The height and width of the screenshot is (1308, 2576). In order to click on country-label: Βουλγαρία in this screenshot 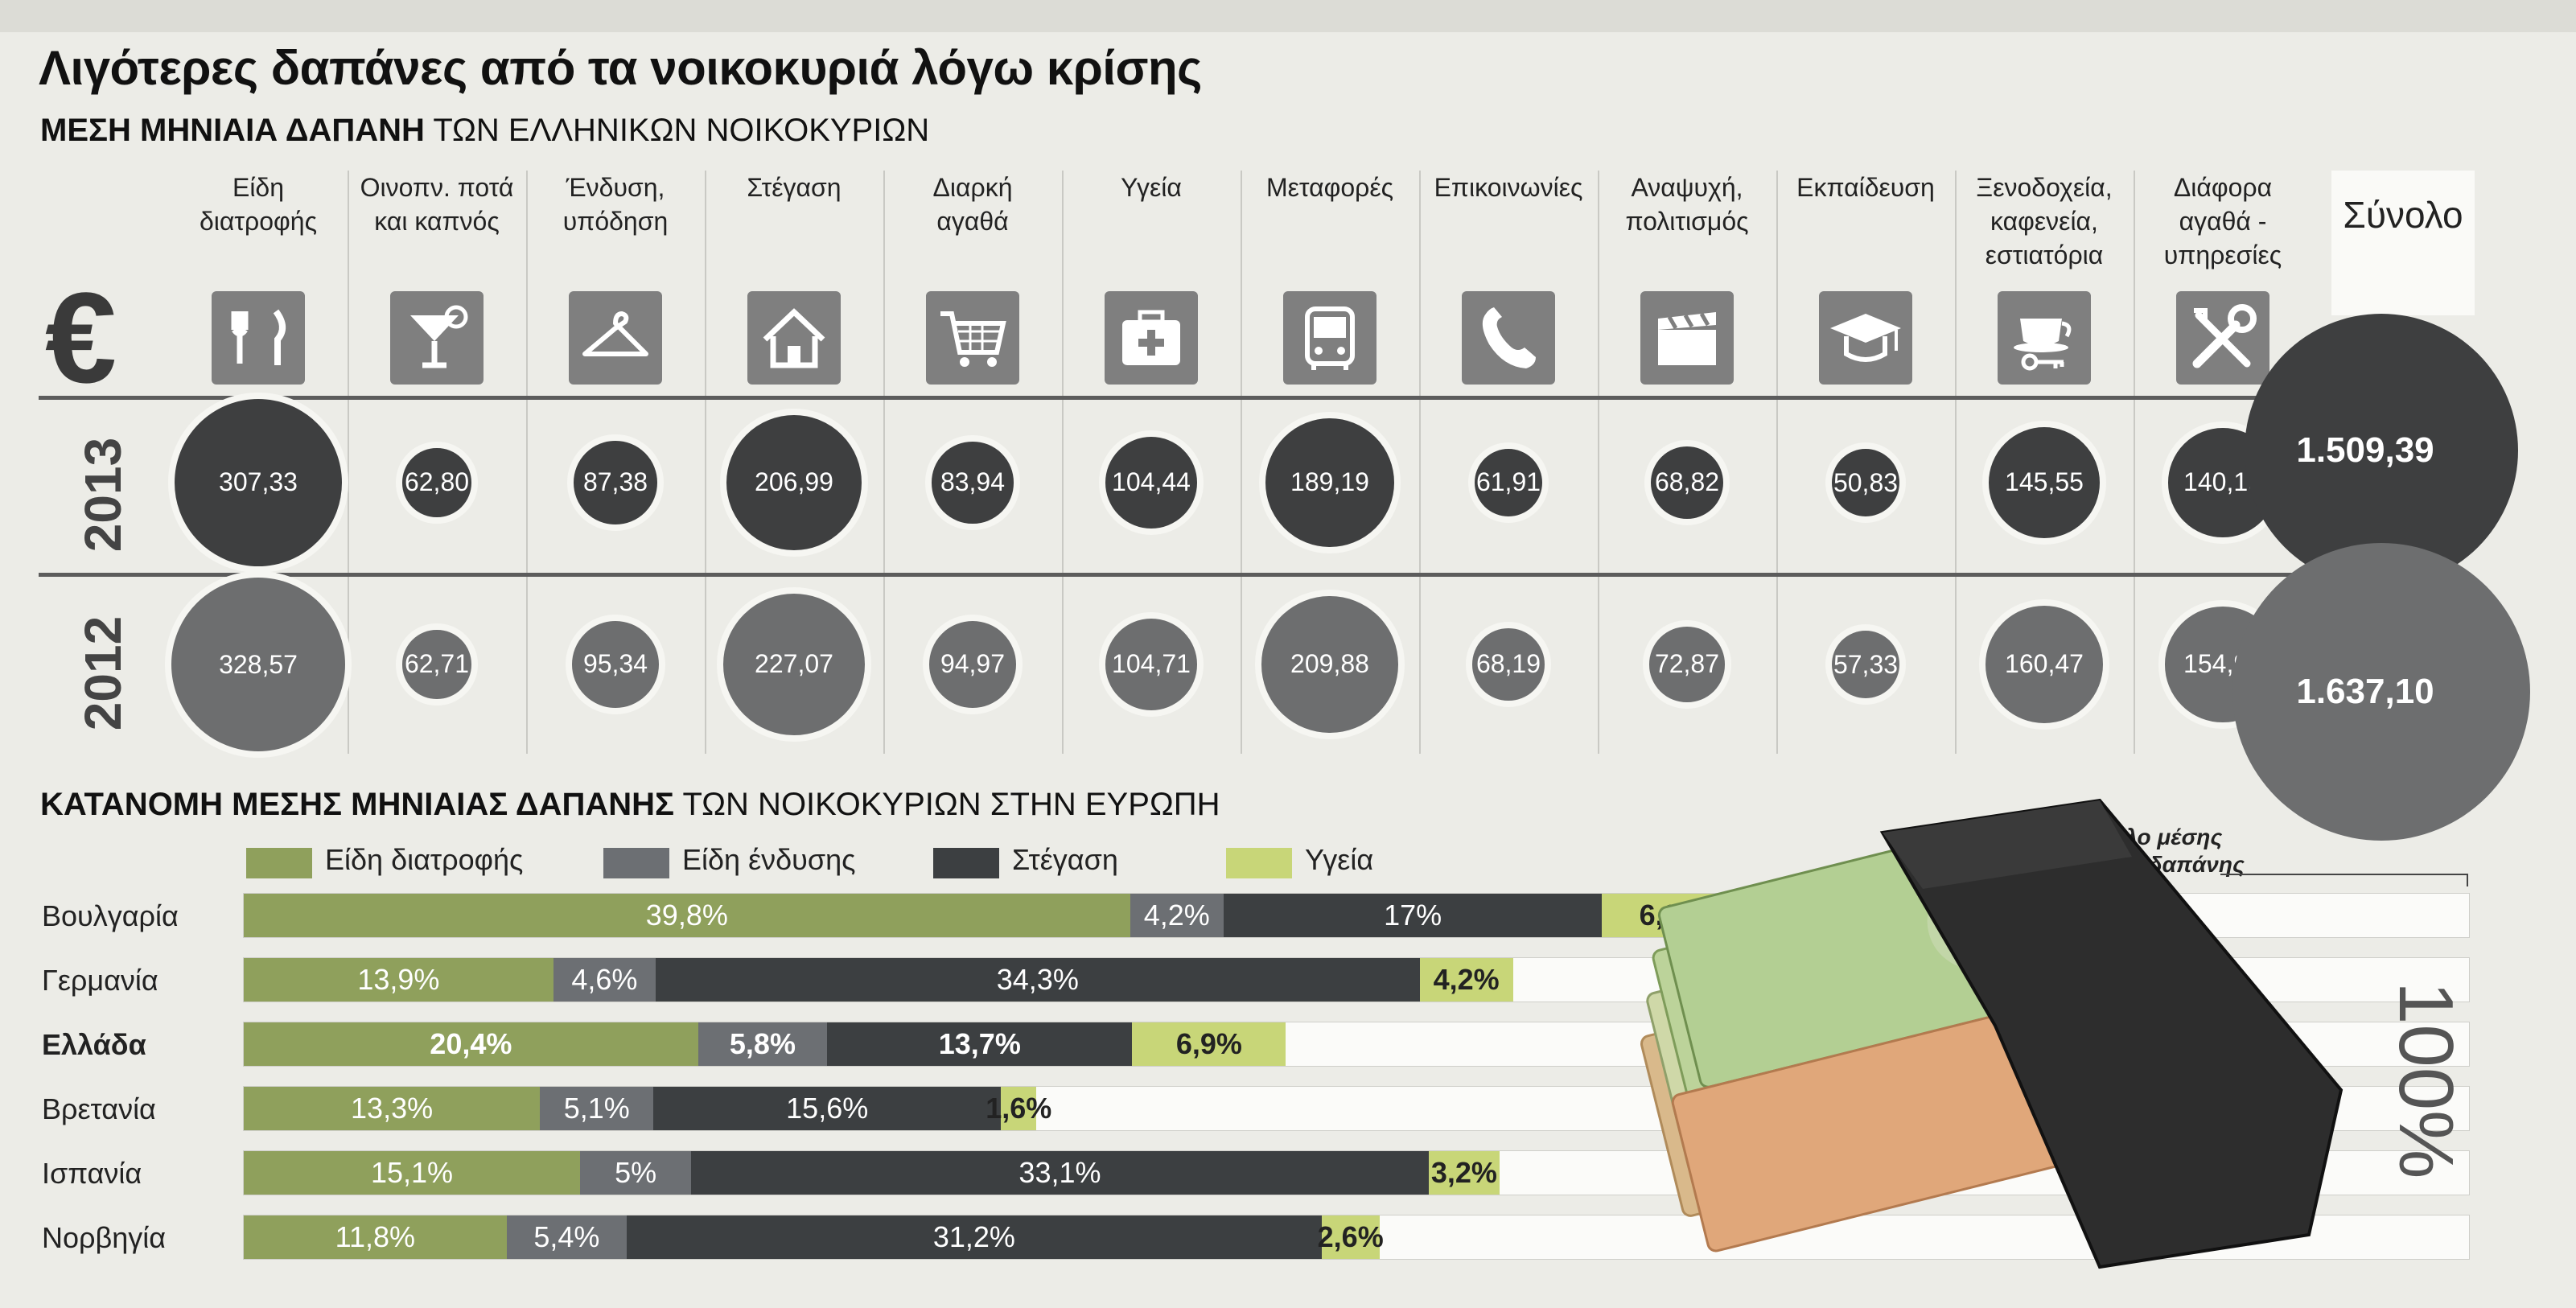, I will do `click(110, 915)`.